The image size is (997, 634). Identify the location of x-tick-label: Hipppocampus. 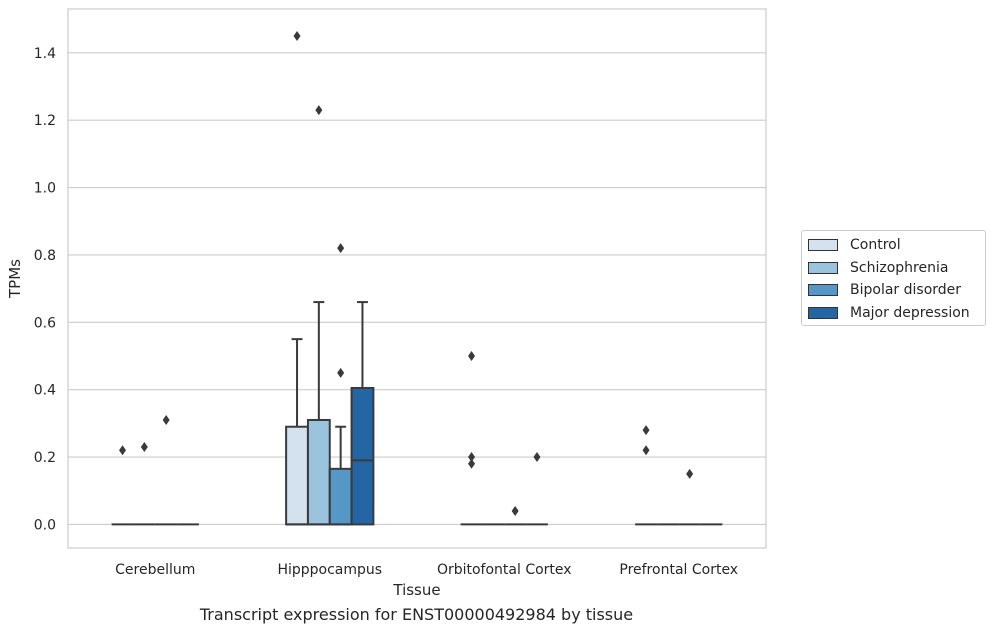
(329, 570).